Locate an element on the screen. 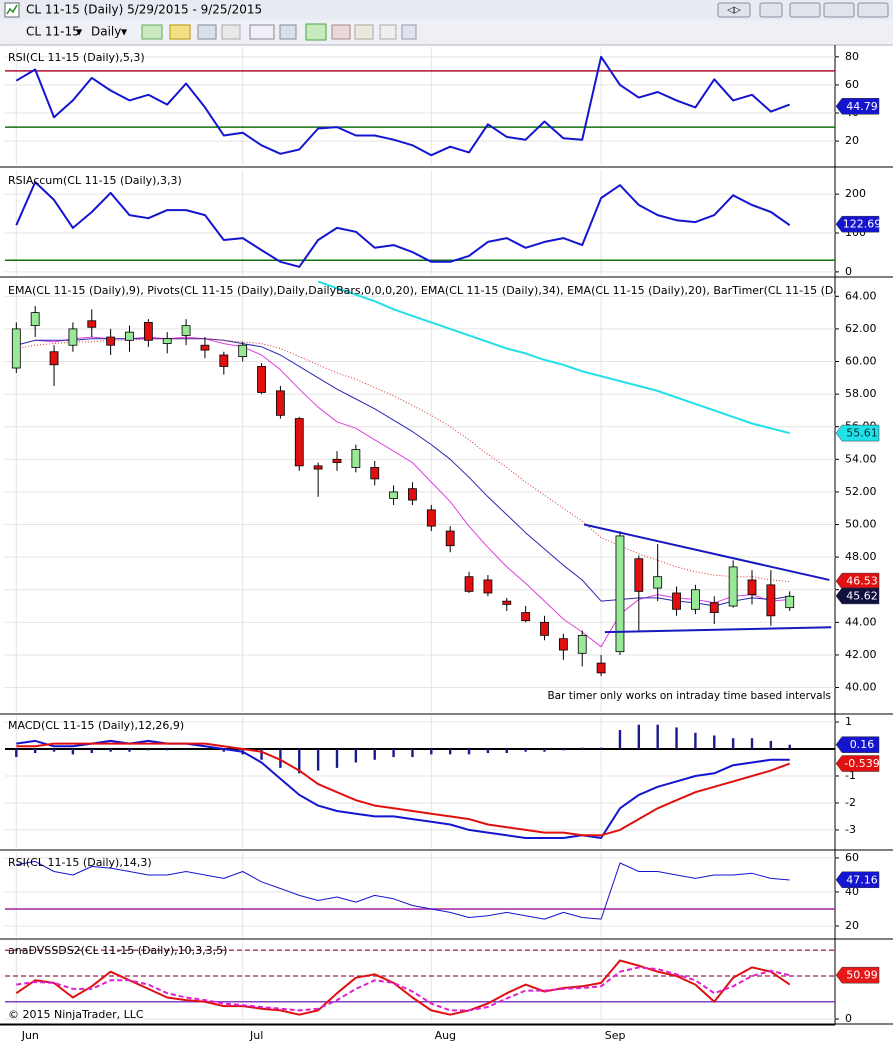 The image size is (893, 1052). value-tag-label: 47.16 is located at coordinates (862, 879).